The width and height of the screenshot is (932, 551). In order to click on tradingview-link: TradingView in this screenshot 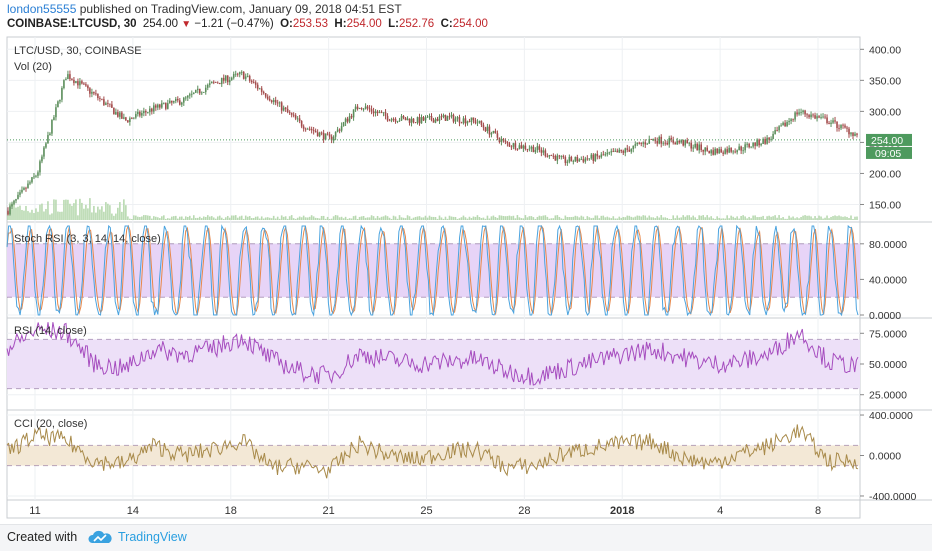, I will do `click(152, 537)`.